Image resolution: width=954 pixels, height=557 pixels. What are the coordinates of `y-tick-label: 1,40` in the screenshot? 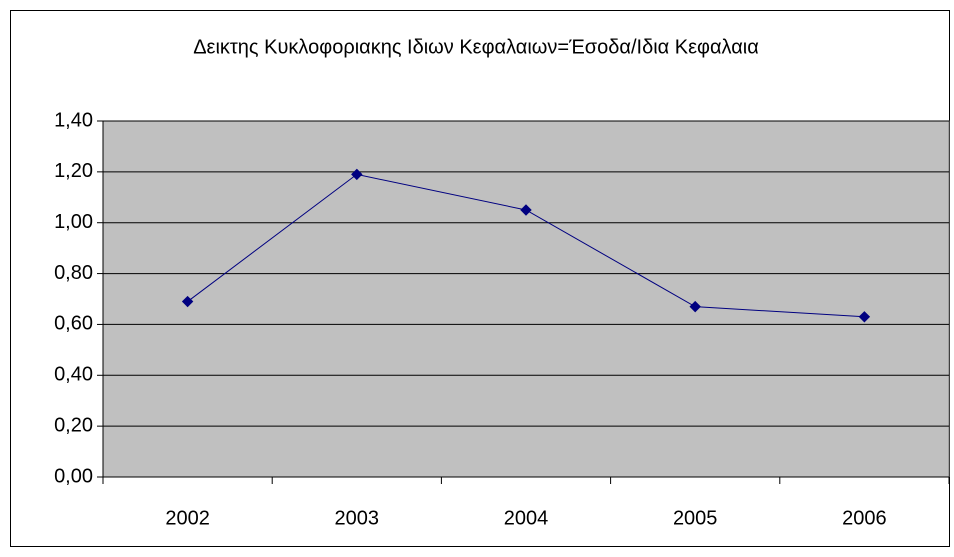 It's located at (73, 120).